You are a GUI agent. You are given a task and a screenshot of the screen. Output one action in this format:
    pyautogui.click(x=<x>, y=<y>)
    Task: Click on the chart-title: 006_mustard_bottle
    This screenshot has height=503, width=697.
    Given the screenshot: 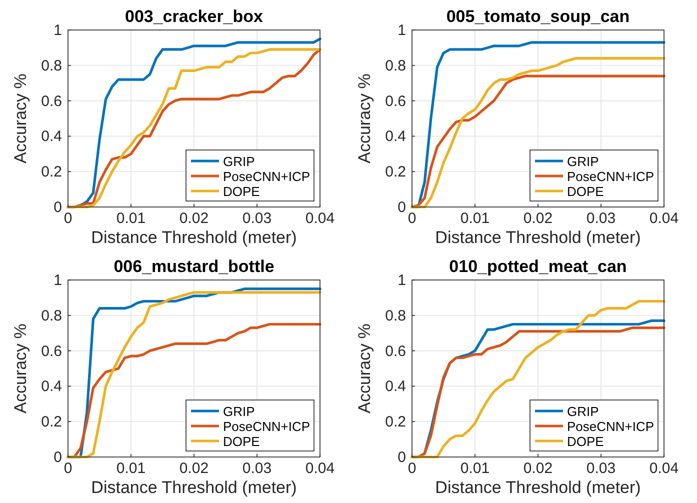 What is the action you would take?
    pyautogui.click(x=194, y=266)
    